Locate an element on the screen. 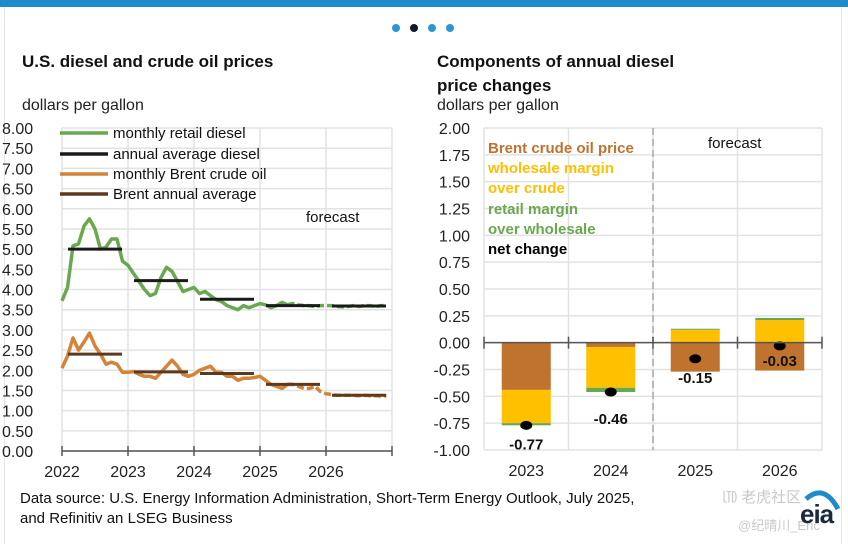  net-change-label-2025: -0.15 is located at coordinates (695, 378).